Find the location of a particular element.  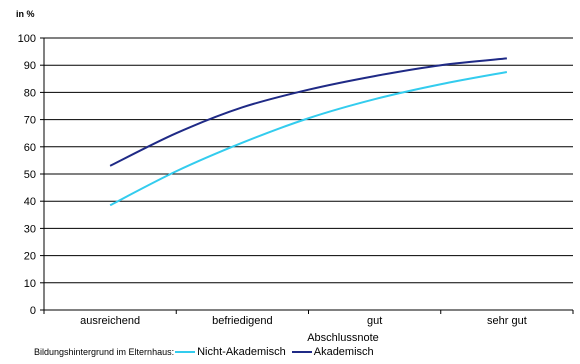

legend-item-nicht-akademisch: Nicht-Akademisch is located at coordinates (230, 352).